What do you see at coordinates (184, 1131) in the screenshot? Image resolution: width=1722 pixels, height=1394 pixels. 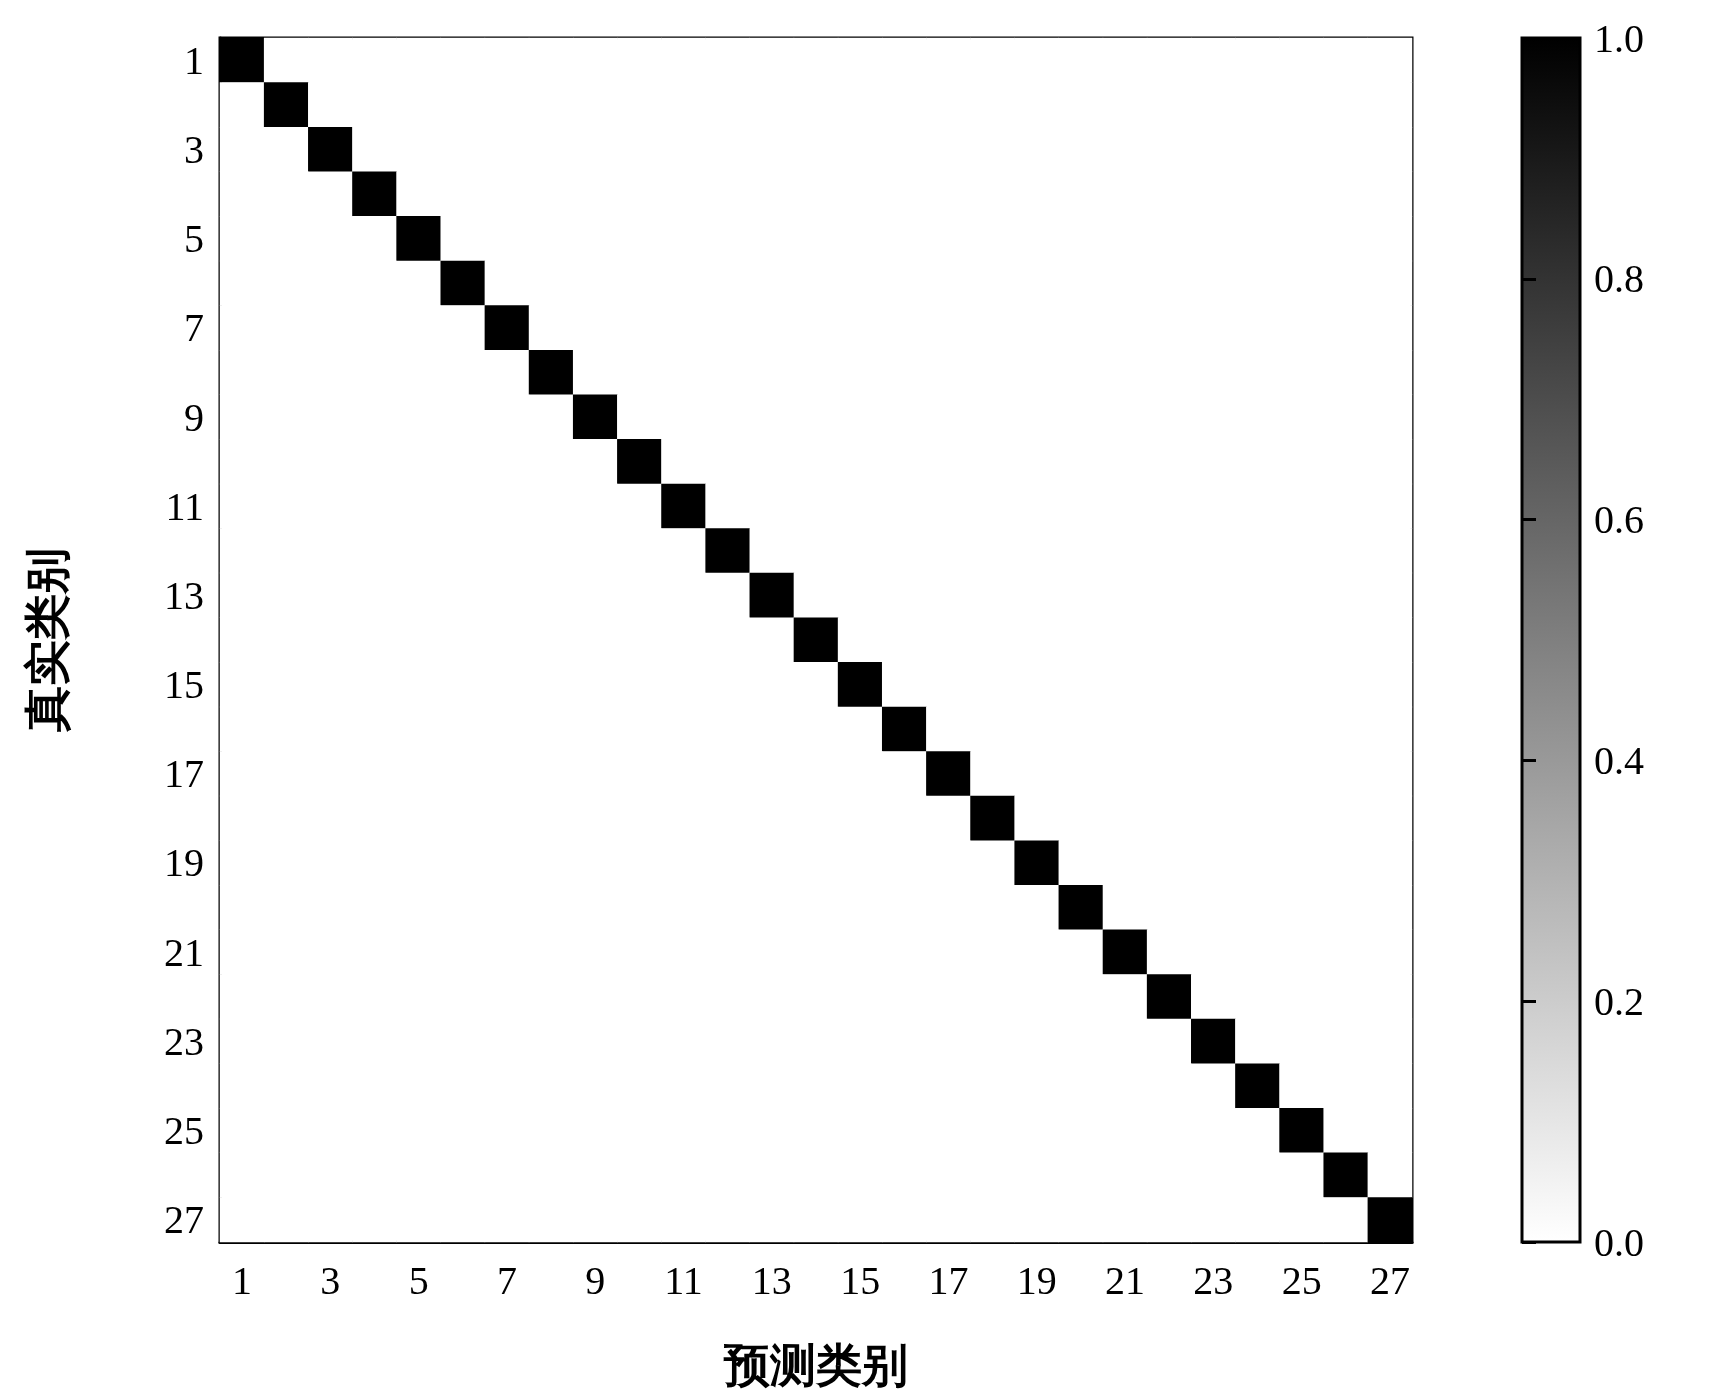 I see `y-tick-label: 25` at bounding box center [184, 1131].